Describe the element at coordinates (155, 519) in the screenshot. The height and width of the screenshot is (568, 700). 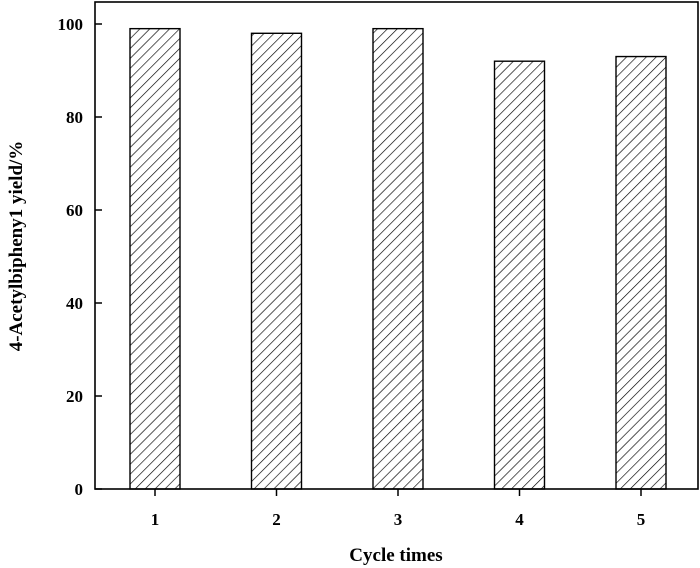
I see `x-tick-label: 1` at that location.